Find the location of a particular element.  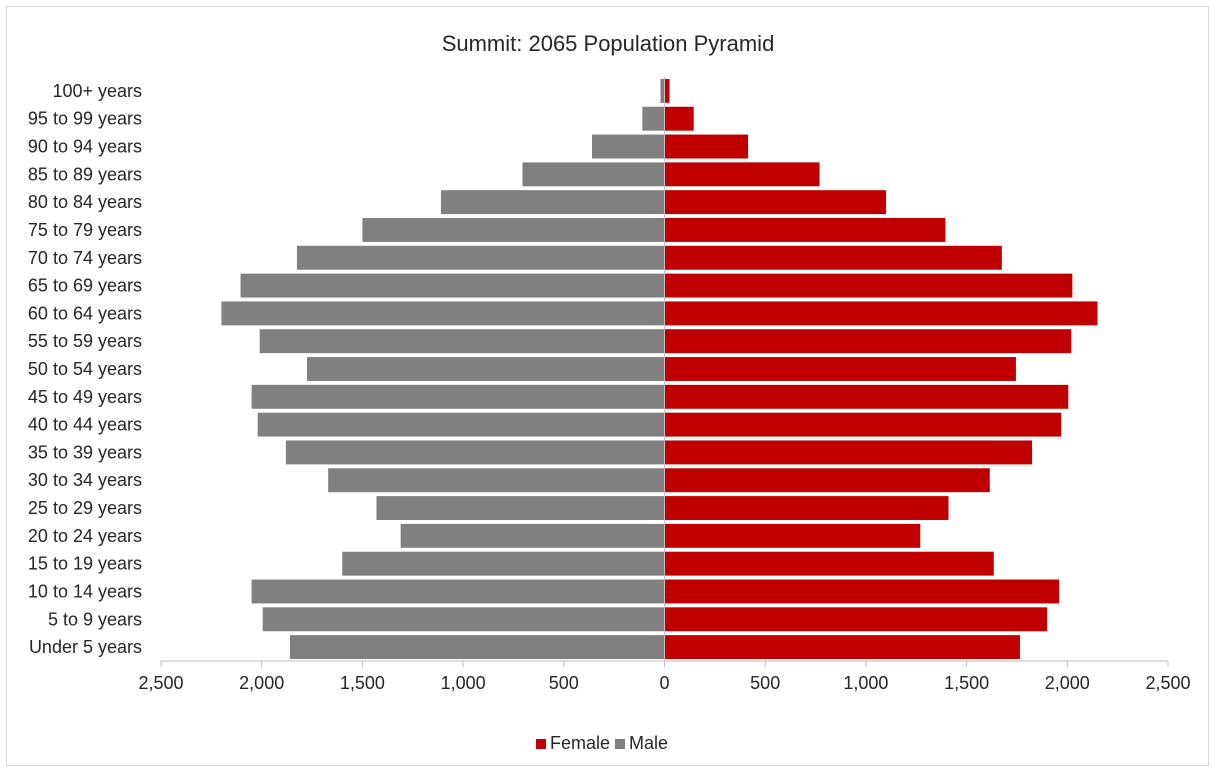

category-label-3: 85 to 89 years is located at coordinates (85, 174).